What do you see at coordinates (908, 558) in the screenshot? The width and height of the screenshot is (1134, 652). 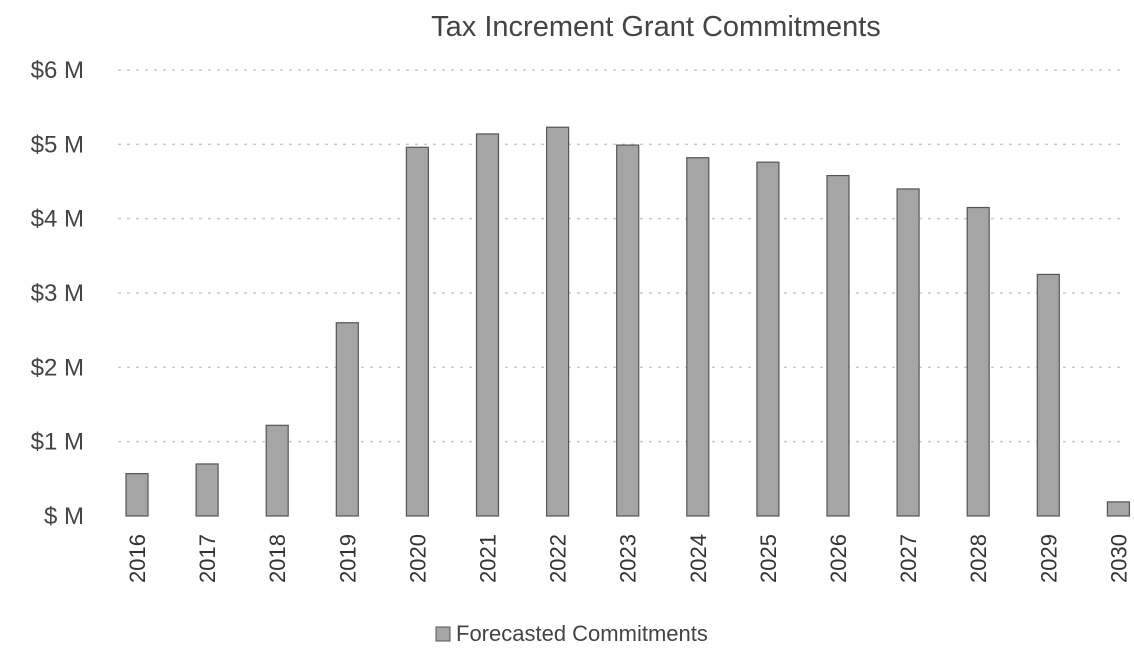 I see `x-tick-label: 2027` at bounding box center [908, 558].